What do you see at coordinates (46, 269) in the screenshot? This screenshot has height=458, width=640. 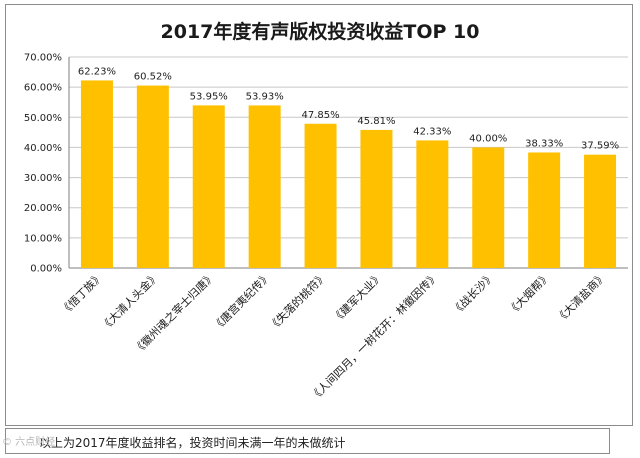 I see `y-tick-label: 0.00%` at bounding box center [46, 269].